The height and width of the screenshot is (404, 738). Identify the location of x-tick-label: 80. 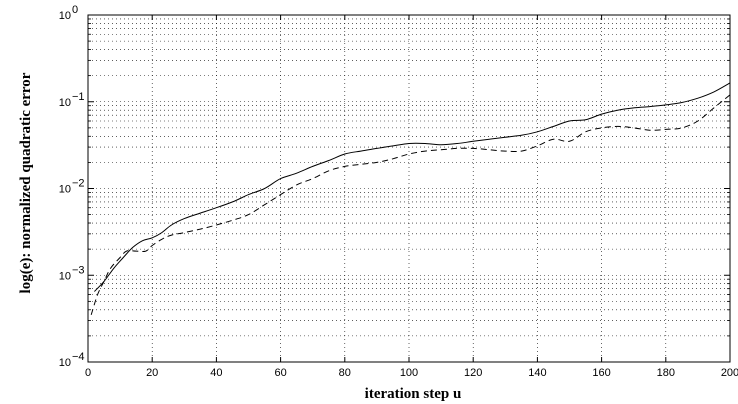
(345, 373).